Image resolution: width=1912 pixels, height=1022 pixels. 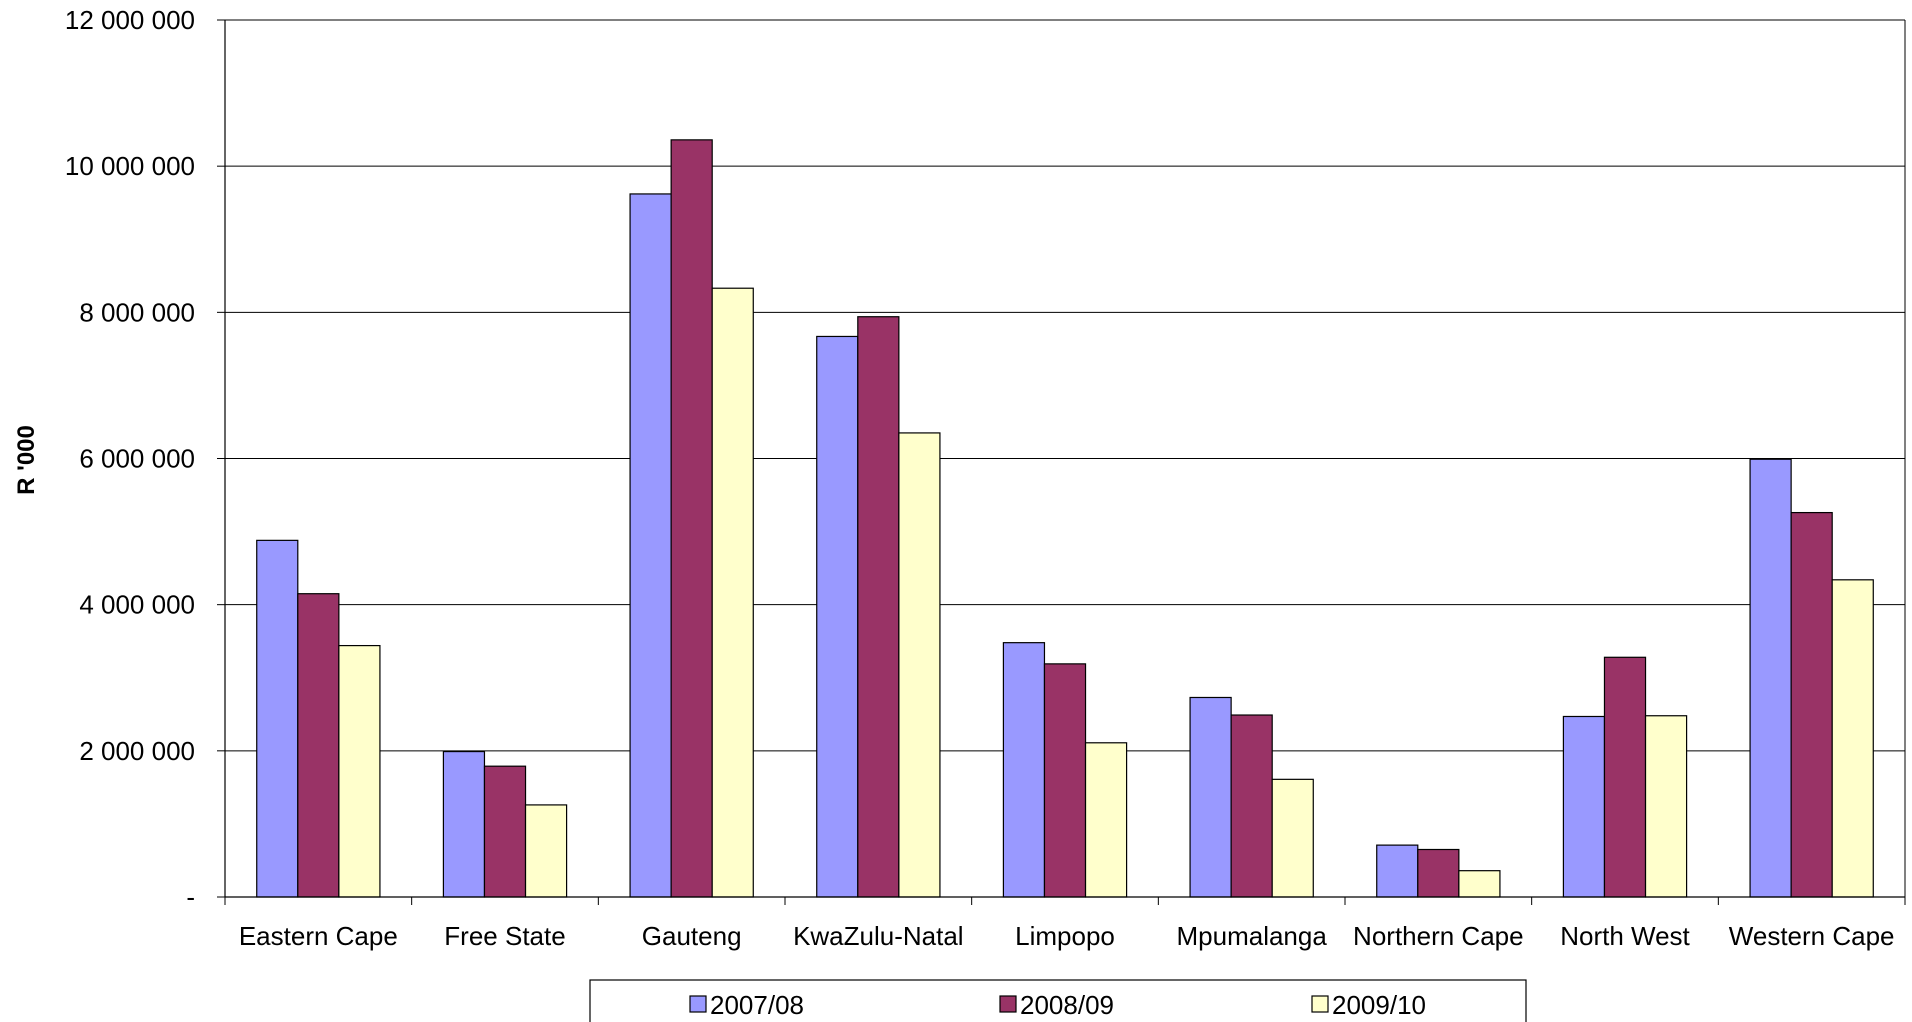 I want to click on y-tick-label: 2 000 000, so click(x=137, y=751).